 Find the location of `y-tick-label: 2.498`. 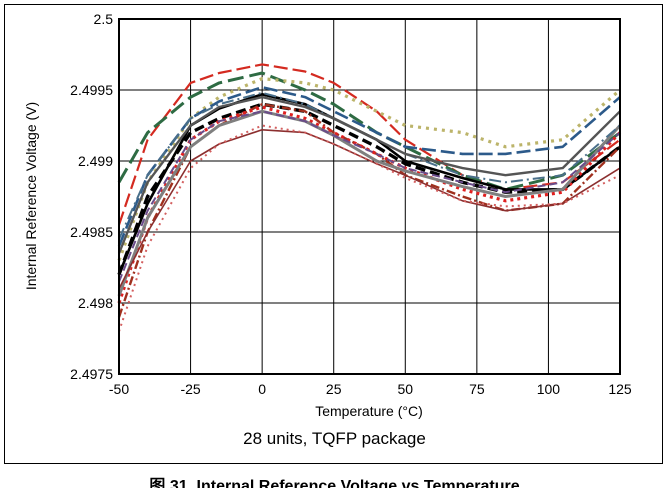

y-tick-label: 2.498 is located at coordinates (95, 303).